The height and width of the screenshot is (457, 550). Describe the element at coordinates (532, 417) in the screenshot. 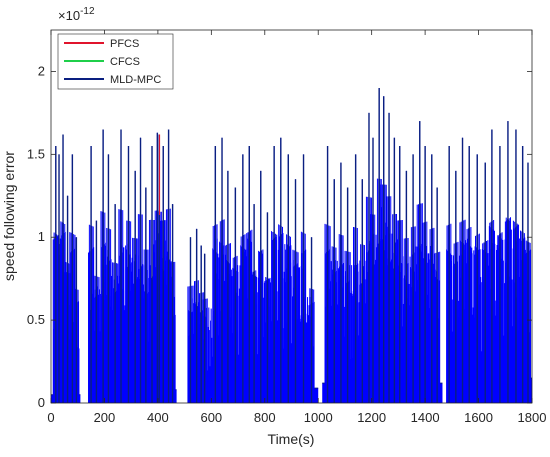

I see `x-tick-label: 1800` at that location.